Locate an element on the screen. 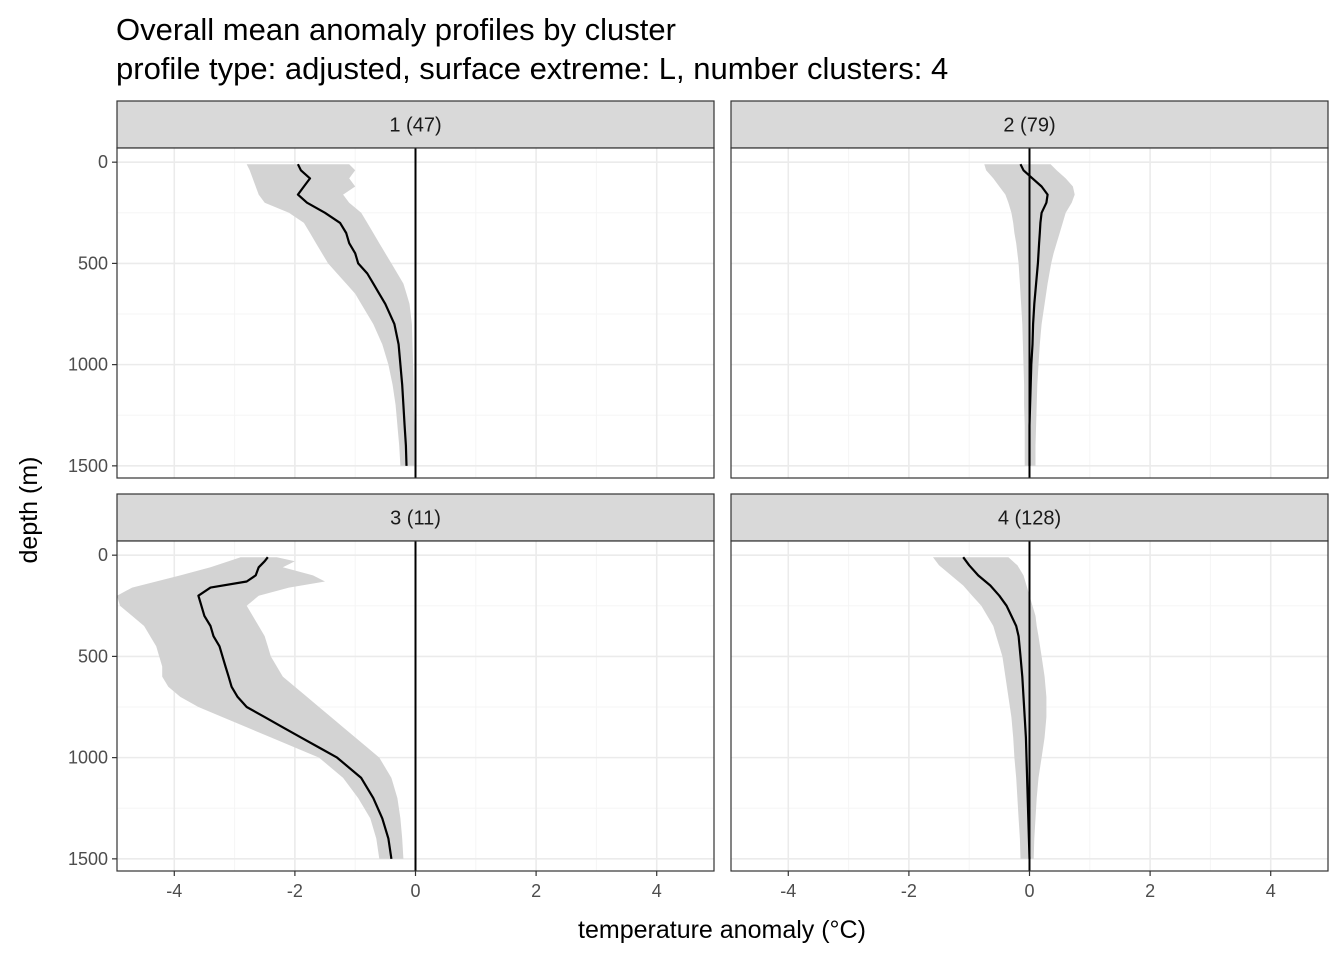 The width and height of the screenshot is (1344, 960). facet-strip-label: 1 (47) is located at coordinates (415, 126).